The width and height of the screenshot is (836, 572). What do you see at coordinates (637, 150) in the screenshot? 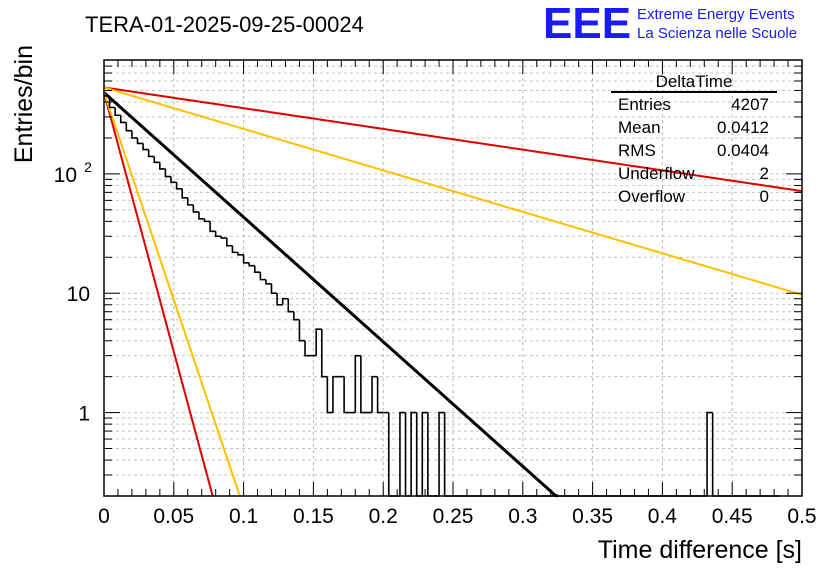
I see `stats-label-rms: RMS` at bounding box center [637, 150].